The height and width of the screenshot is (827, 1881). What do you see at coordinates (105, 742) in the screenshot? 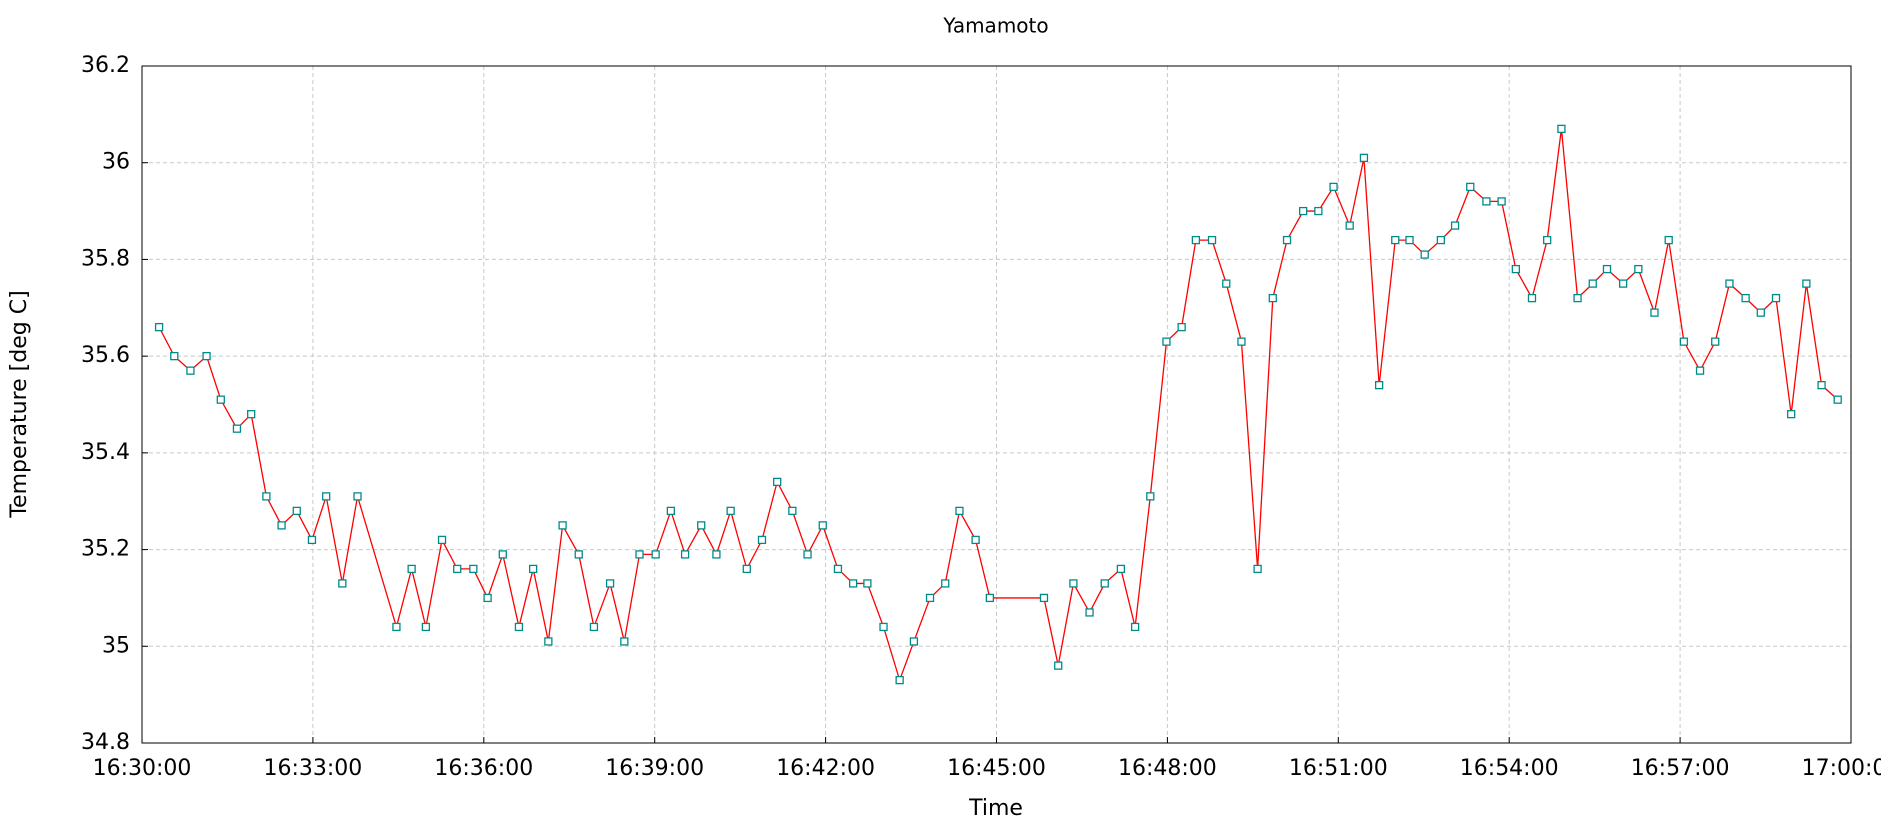
I see `y-tick-label: 34.8` at bounding box center [105, 742].